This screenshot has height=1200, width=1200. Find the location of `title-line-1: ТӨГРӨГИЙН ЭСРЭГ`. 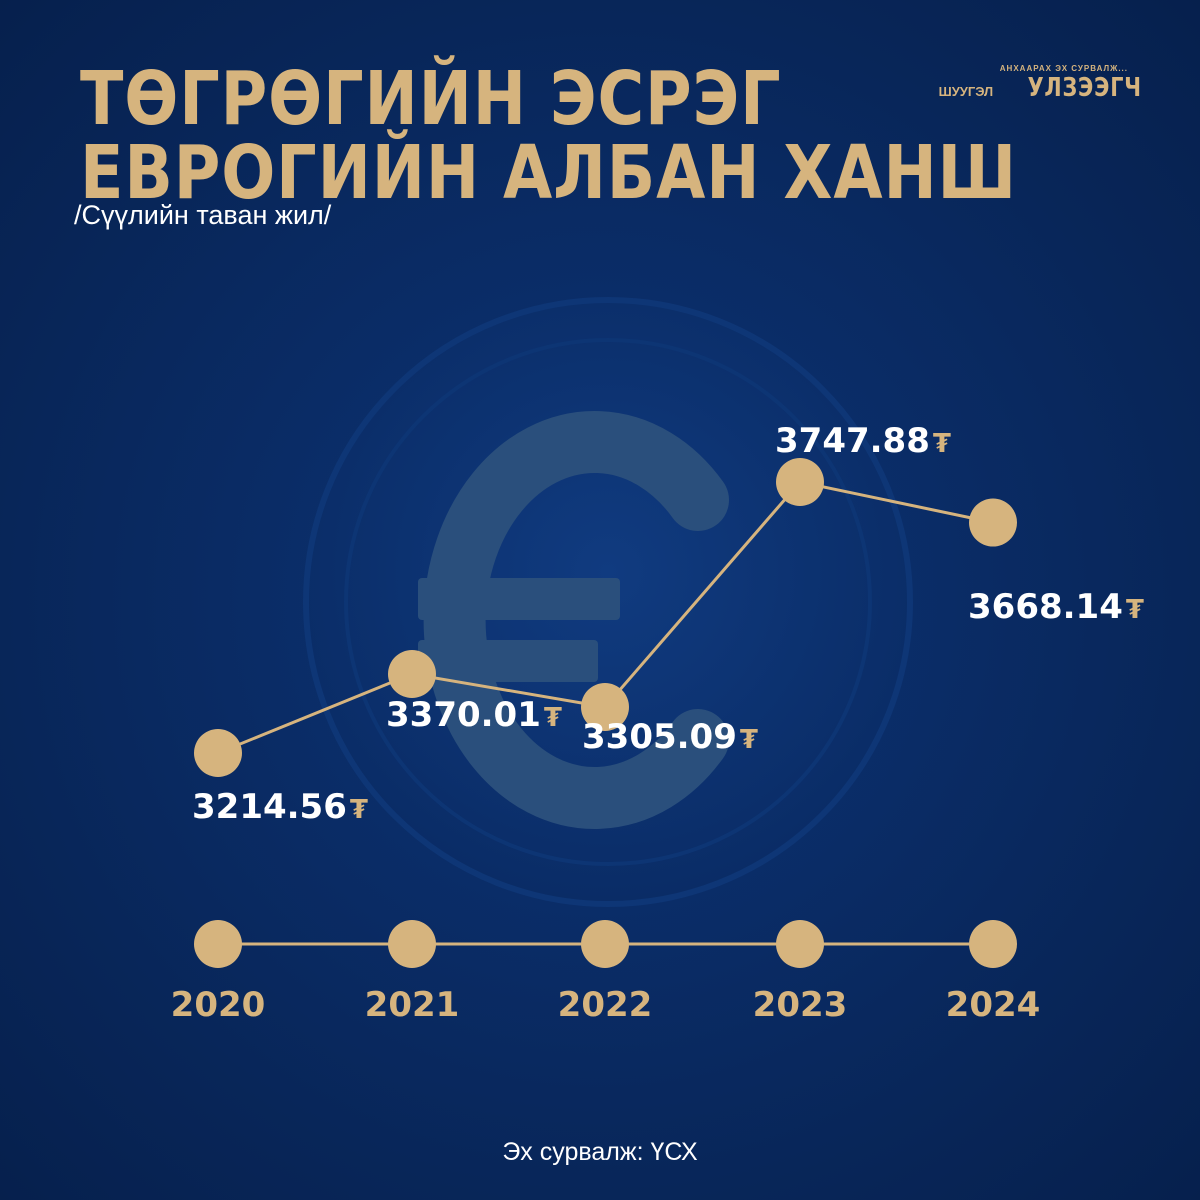

title-line-1: ТӨГРӨГИЙН ЭСРЭГ is located at coordinates (431, 99).